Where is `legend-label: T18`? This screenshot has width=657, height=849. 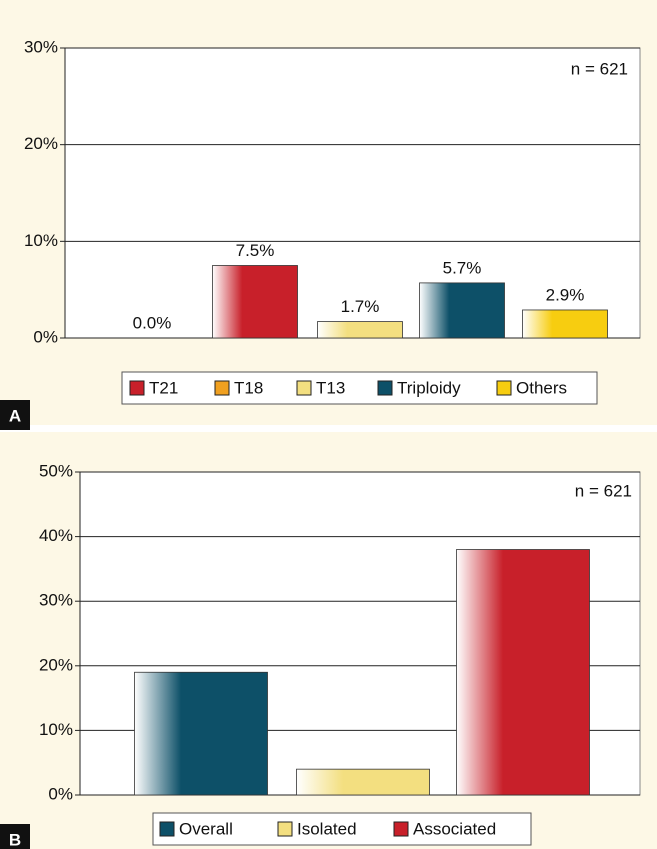
legend-label: T18 is located at coordinates (248, 387).